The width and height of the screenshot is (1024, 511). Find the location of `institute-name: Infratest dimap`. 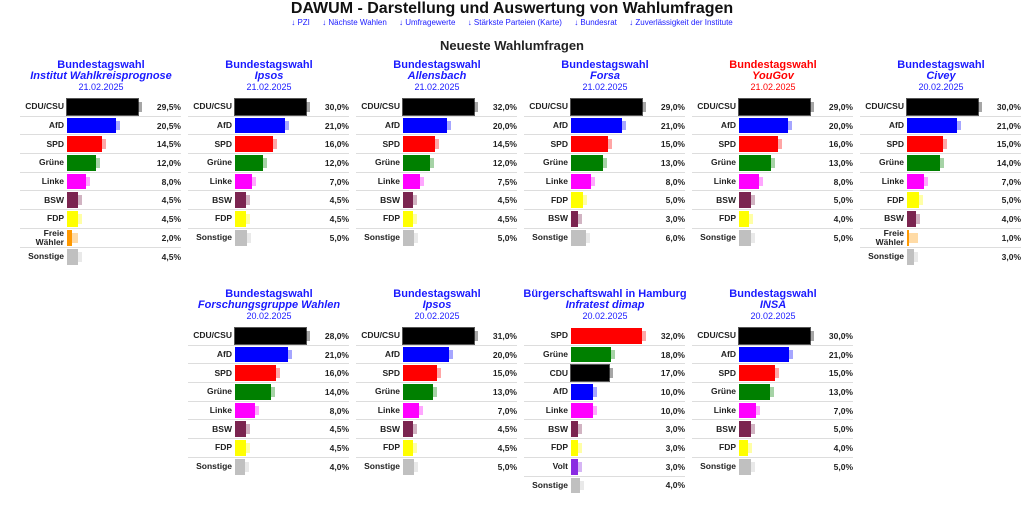

institute-name: Infratest dimap is located at coordinates (605, 305).